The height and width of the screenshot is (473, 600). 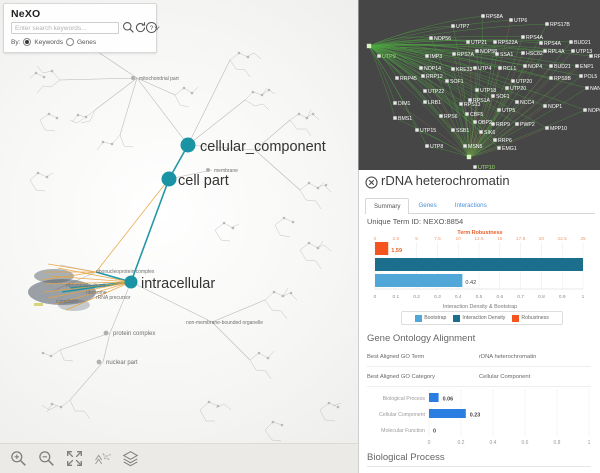 What do you see at coordinates (479, 43) in the screenshot?
I see `gene-node-label: UTP21` at bounding box center [479, 43].